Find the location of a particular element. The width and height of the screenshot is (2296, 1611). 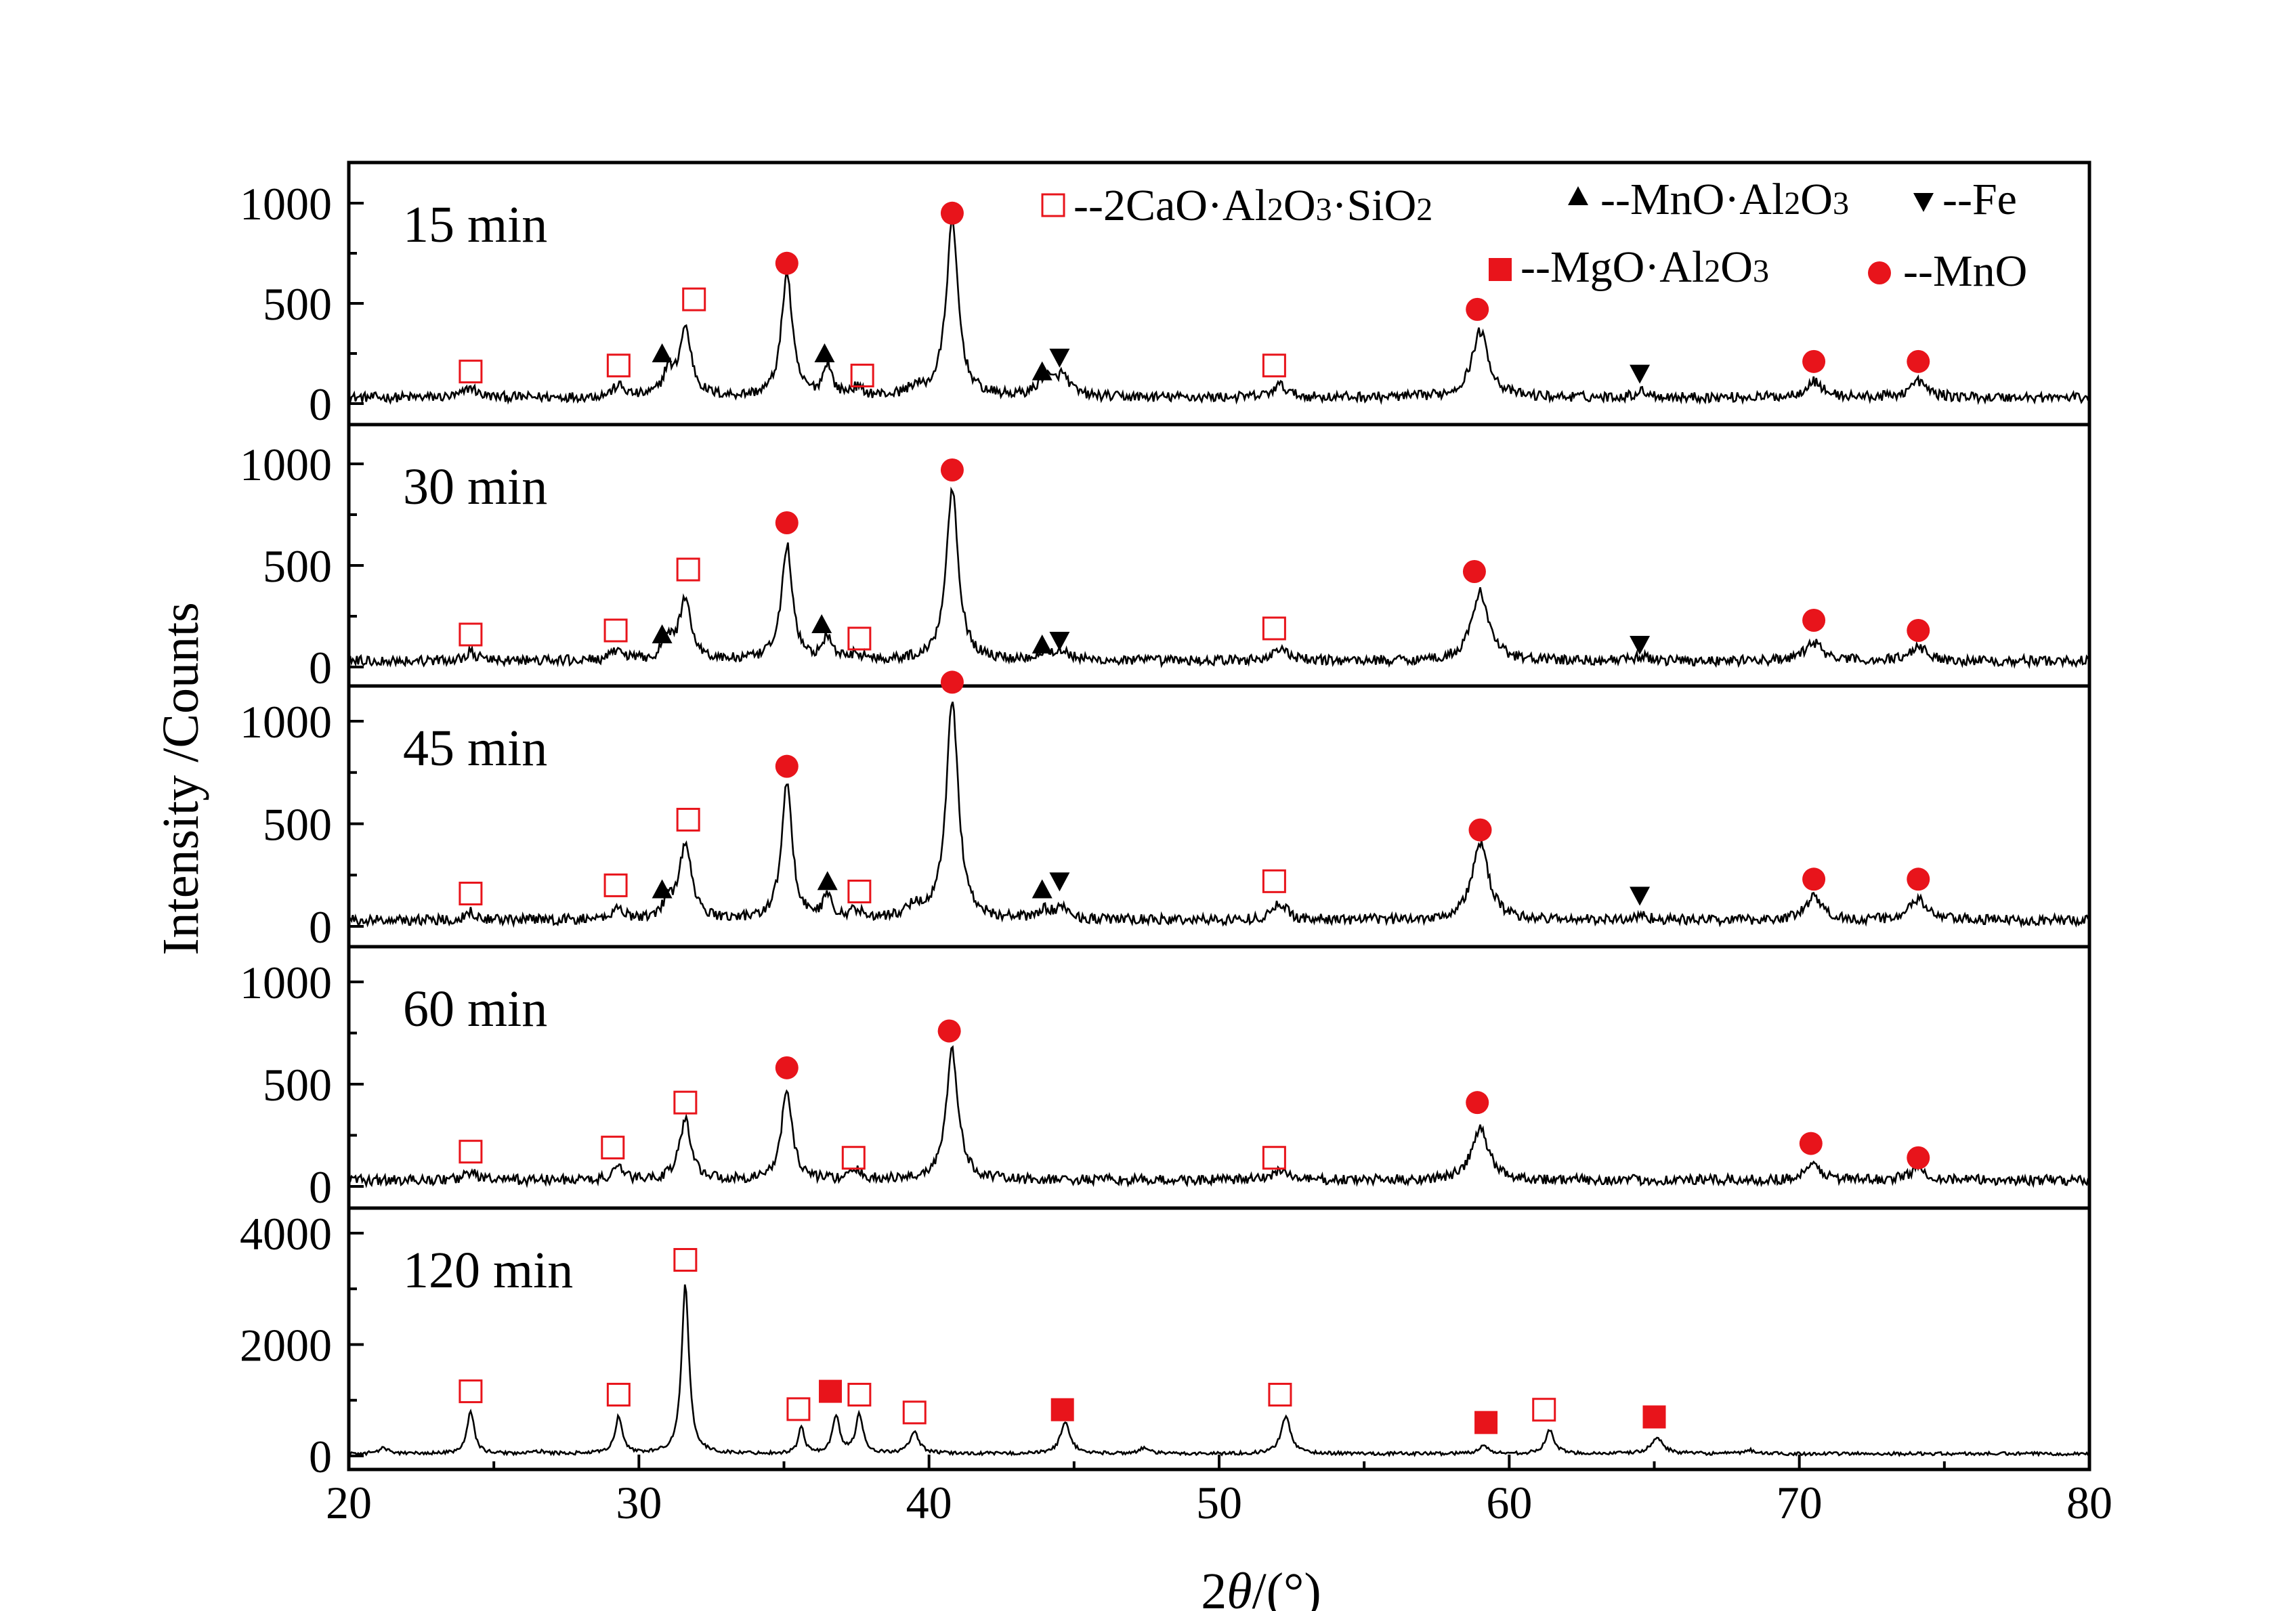

x-tick-label: 60 is located at coordinates (1509, 1502).